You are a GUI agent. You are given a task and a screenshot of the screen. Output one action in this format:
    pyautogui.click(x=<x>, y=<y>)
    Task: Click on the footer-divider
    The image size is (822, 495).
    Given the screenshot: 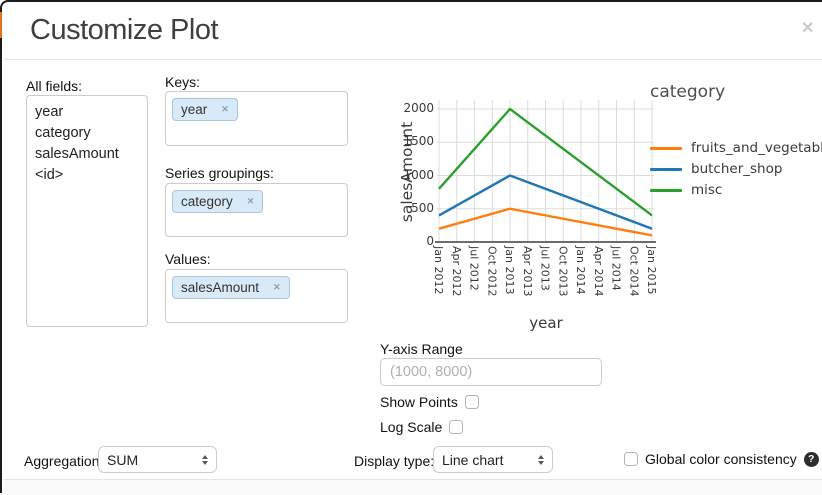 What is the action you would take?
    pyautogui.click(x=413, y=479)
    